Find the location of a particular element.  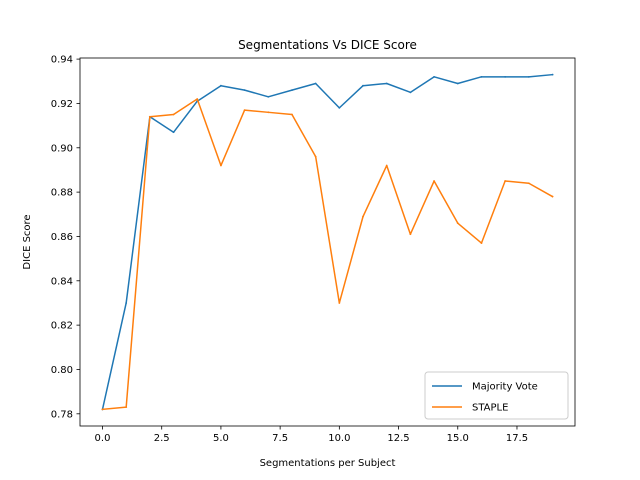

x-tick-label: 5.0 is located at coordinates (221, 438).